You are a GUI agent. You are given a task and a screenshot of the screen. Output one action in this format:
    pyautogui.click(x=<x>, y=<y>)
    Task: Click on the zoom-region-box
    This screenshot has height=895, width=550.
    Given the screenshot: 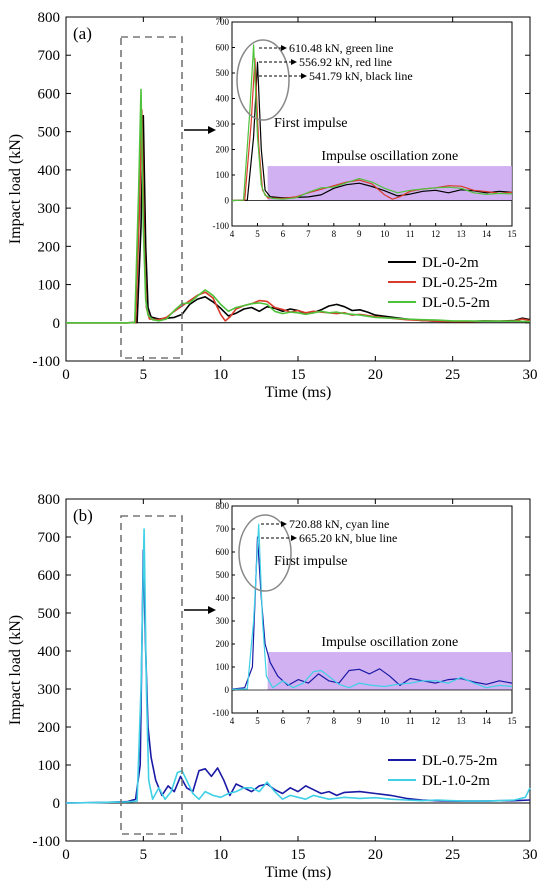 What is the action you would take?
    pyautogui.click(x=151, y=197)
    